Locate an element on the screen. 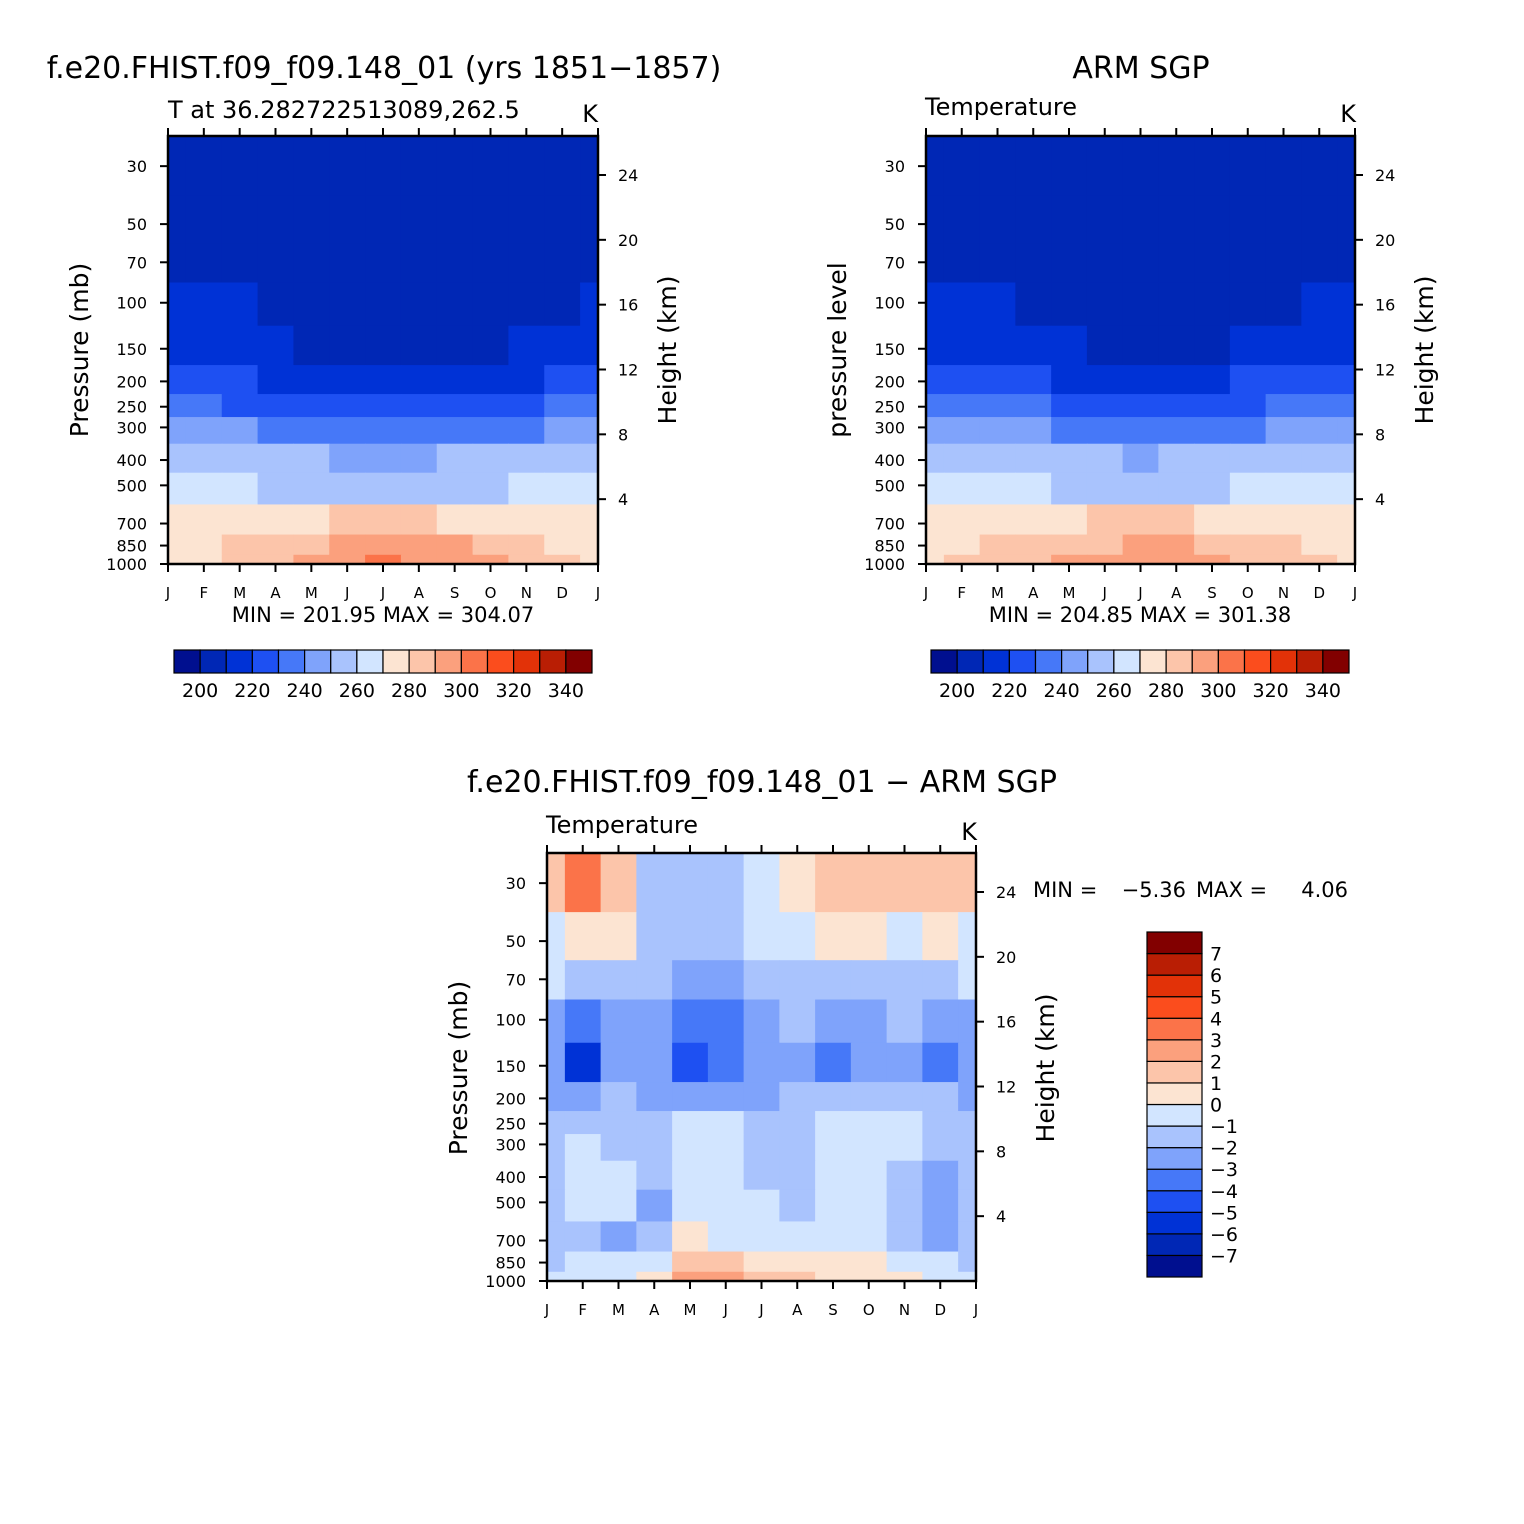  colorbar-label: −5 is located at coordinates (1224, 1213).